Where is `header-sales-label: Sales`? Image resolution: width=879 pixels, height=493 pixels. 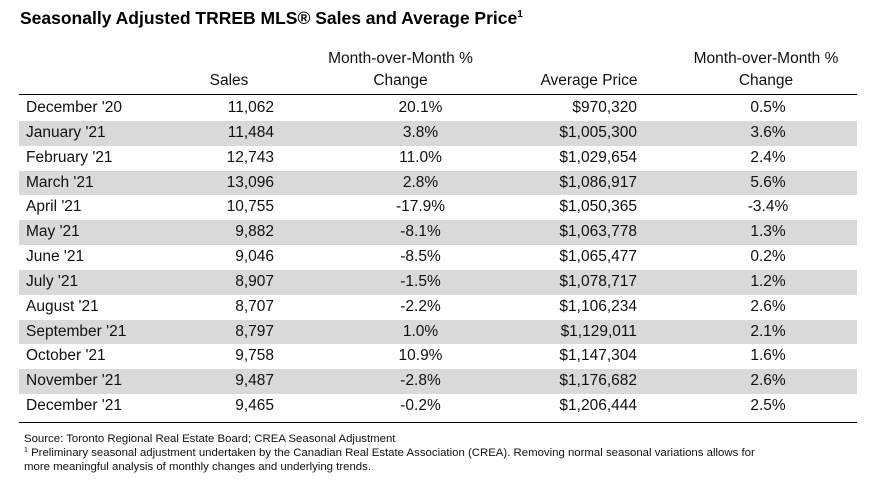
header-sales-label: Sales is located at coordinates (229, 80).